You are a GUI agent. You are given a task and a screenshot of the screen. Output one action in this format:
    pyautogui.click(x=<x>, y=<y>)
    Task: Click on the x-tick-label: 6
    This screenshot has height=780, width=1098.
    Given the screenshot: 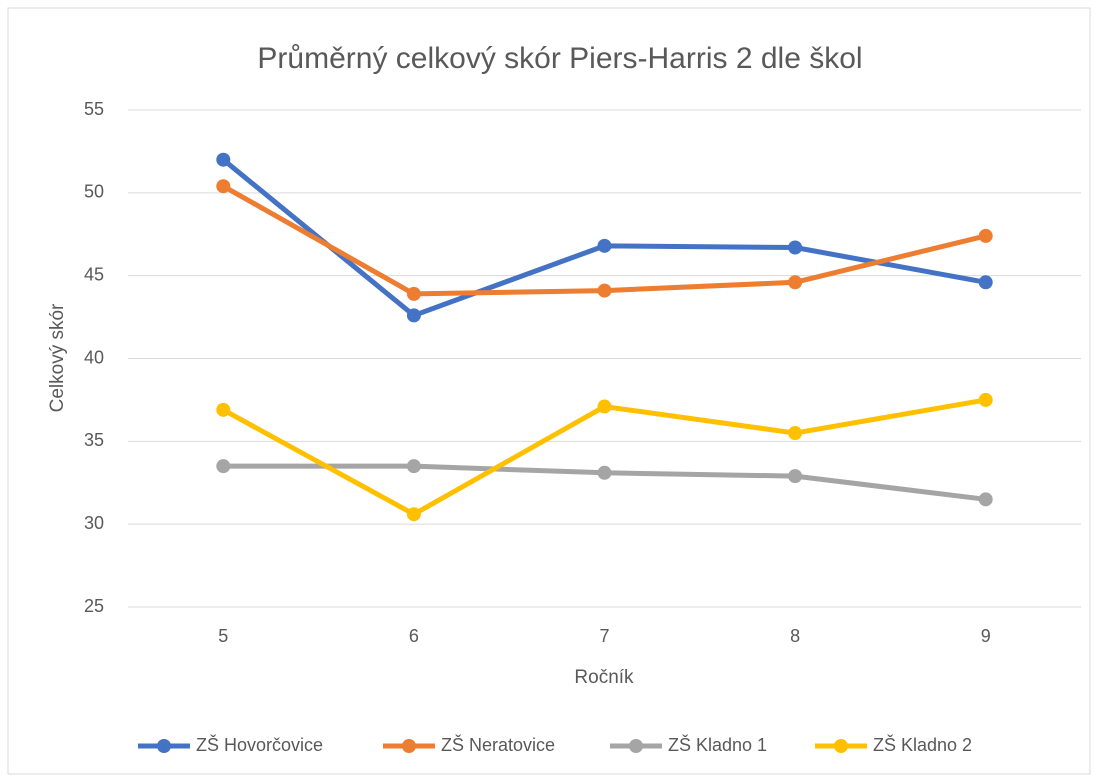 What is the action you would take?
    pyautogui.click(x=414, y=636)
    